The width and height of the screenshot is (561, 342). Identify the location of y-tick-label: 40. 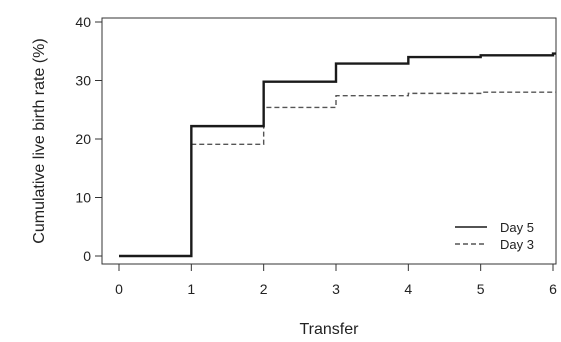
(83, 22).